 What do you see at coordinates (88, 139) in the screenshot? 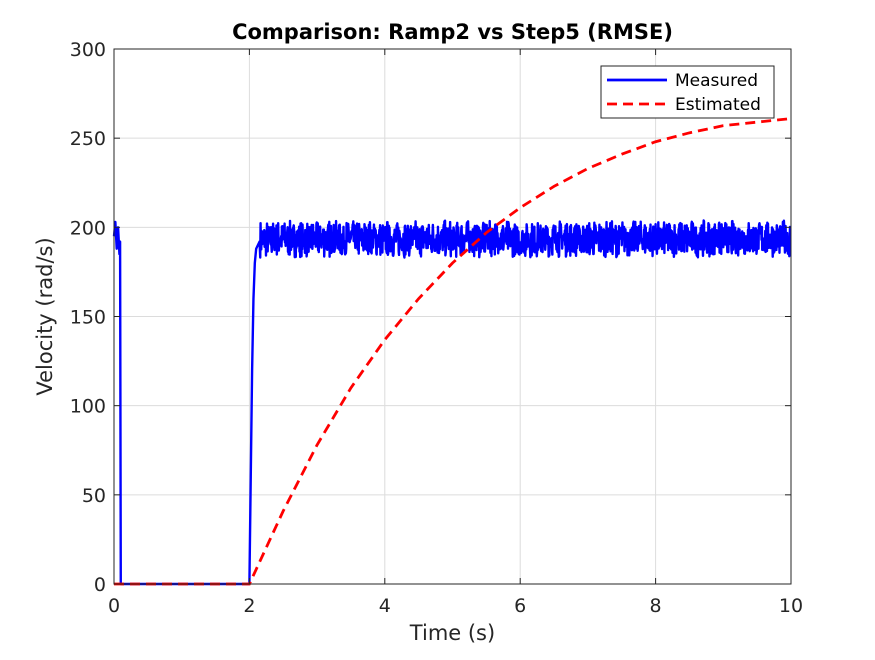
I see `y-tick-label: 250` at bounding box center [88, 139].